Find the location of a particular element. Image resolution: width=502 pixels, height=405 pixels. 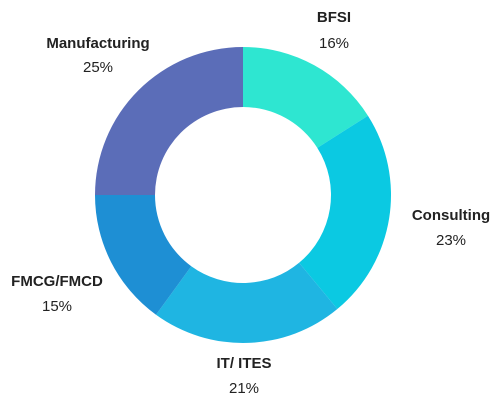

slice-it-ites is located at coordinates (247, 302).